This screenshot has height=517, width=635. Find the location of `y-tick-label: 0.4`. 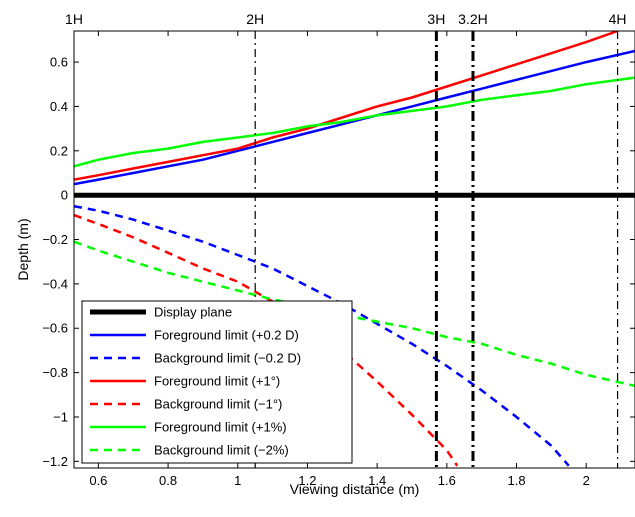

y-tick-label: 0.4 is located at coordinates (59, 106).